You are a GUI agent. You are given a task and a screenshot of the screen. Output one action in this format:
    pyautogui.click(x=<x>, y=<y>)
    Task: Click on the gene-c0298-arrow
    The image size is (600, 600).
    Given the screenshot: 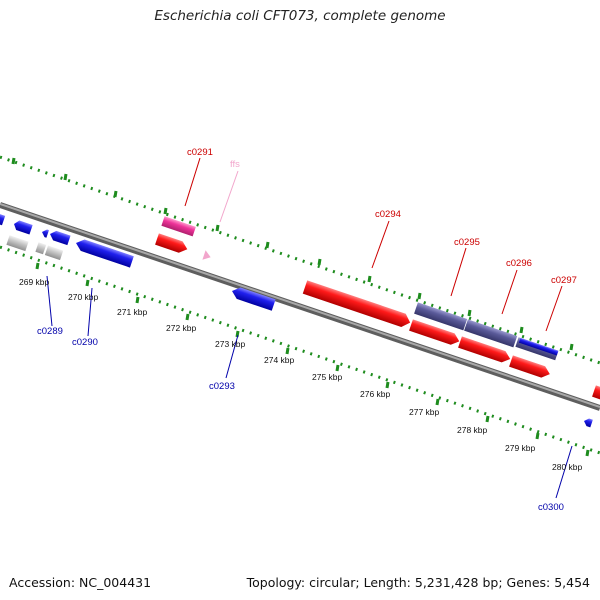 What is the action you would take?
    pyautogui.click(x=596, y=394)
    